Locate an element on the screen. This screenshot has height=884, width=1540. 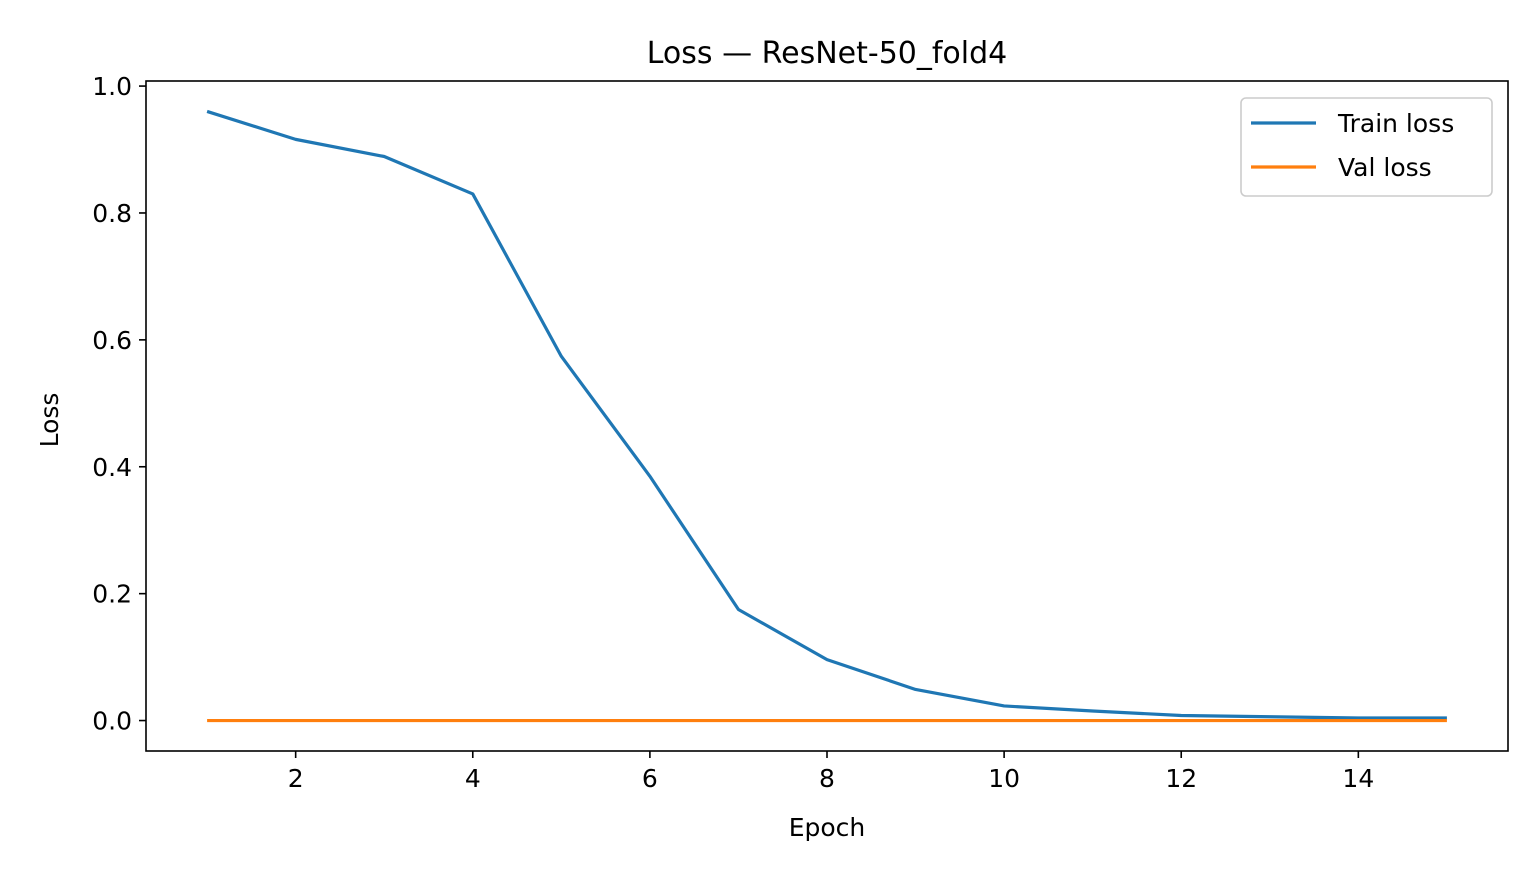
x-tick-label: 4 is located at coordinates (473, 778).